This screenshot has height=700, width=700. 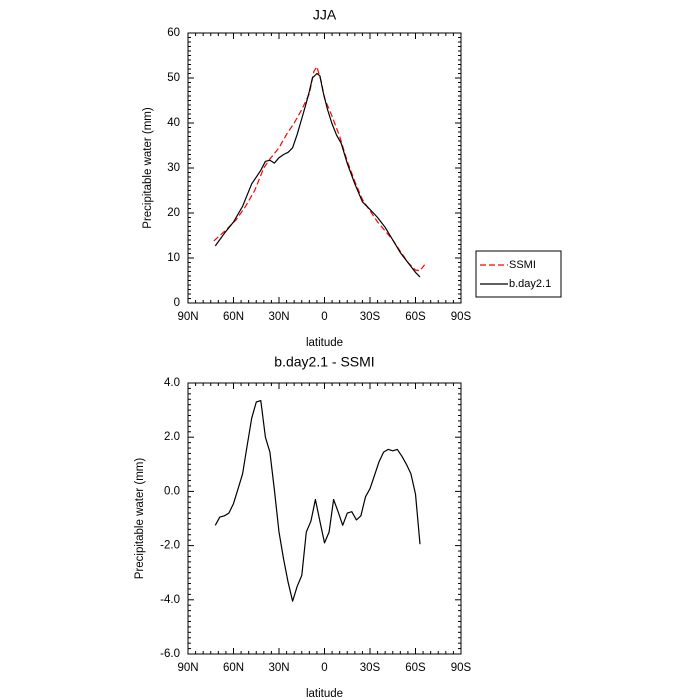 I want to click on chart-title: JJA, so click(x=325, y=15).